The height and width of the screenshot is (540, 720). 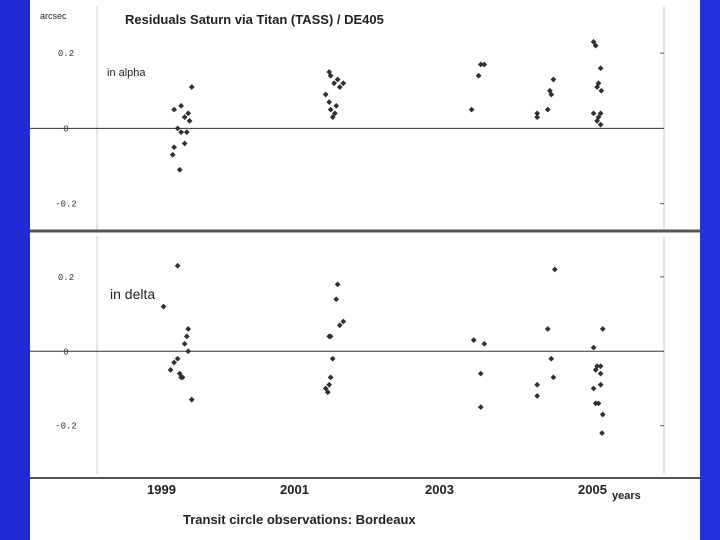 What do you see at coordinates (592, 489) in the screenshot?
I see `x-tick-2005: 2005` at bounding box center [592, 489].